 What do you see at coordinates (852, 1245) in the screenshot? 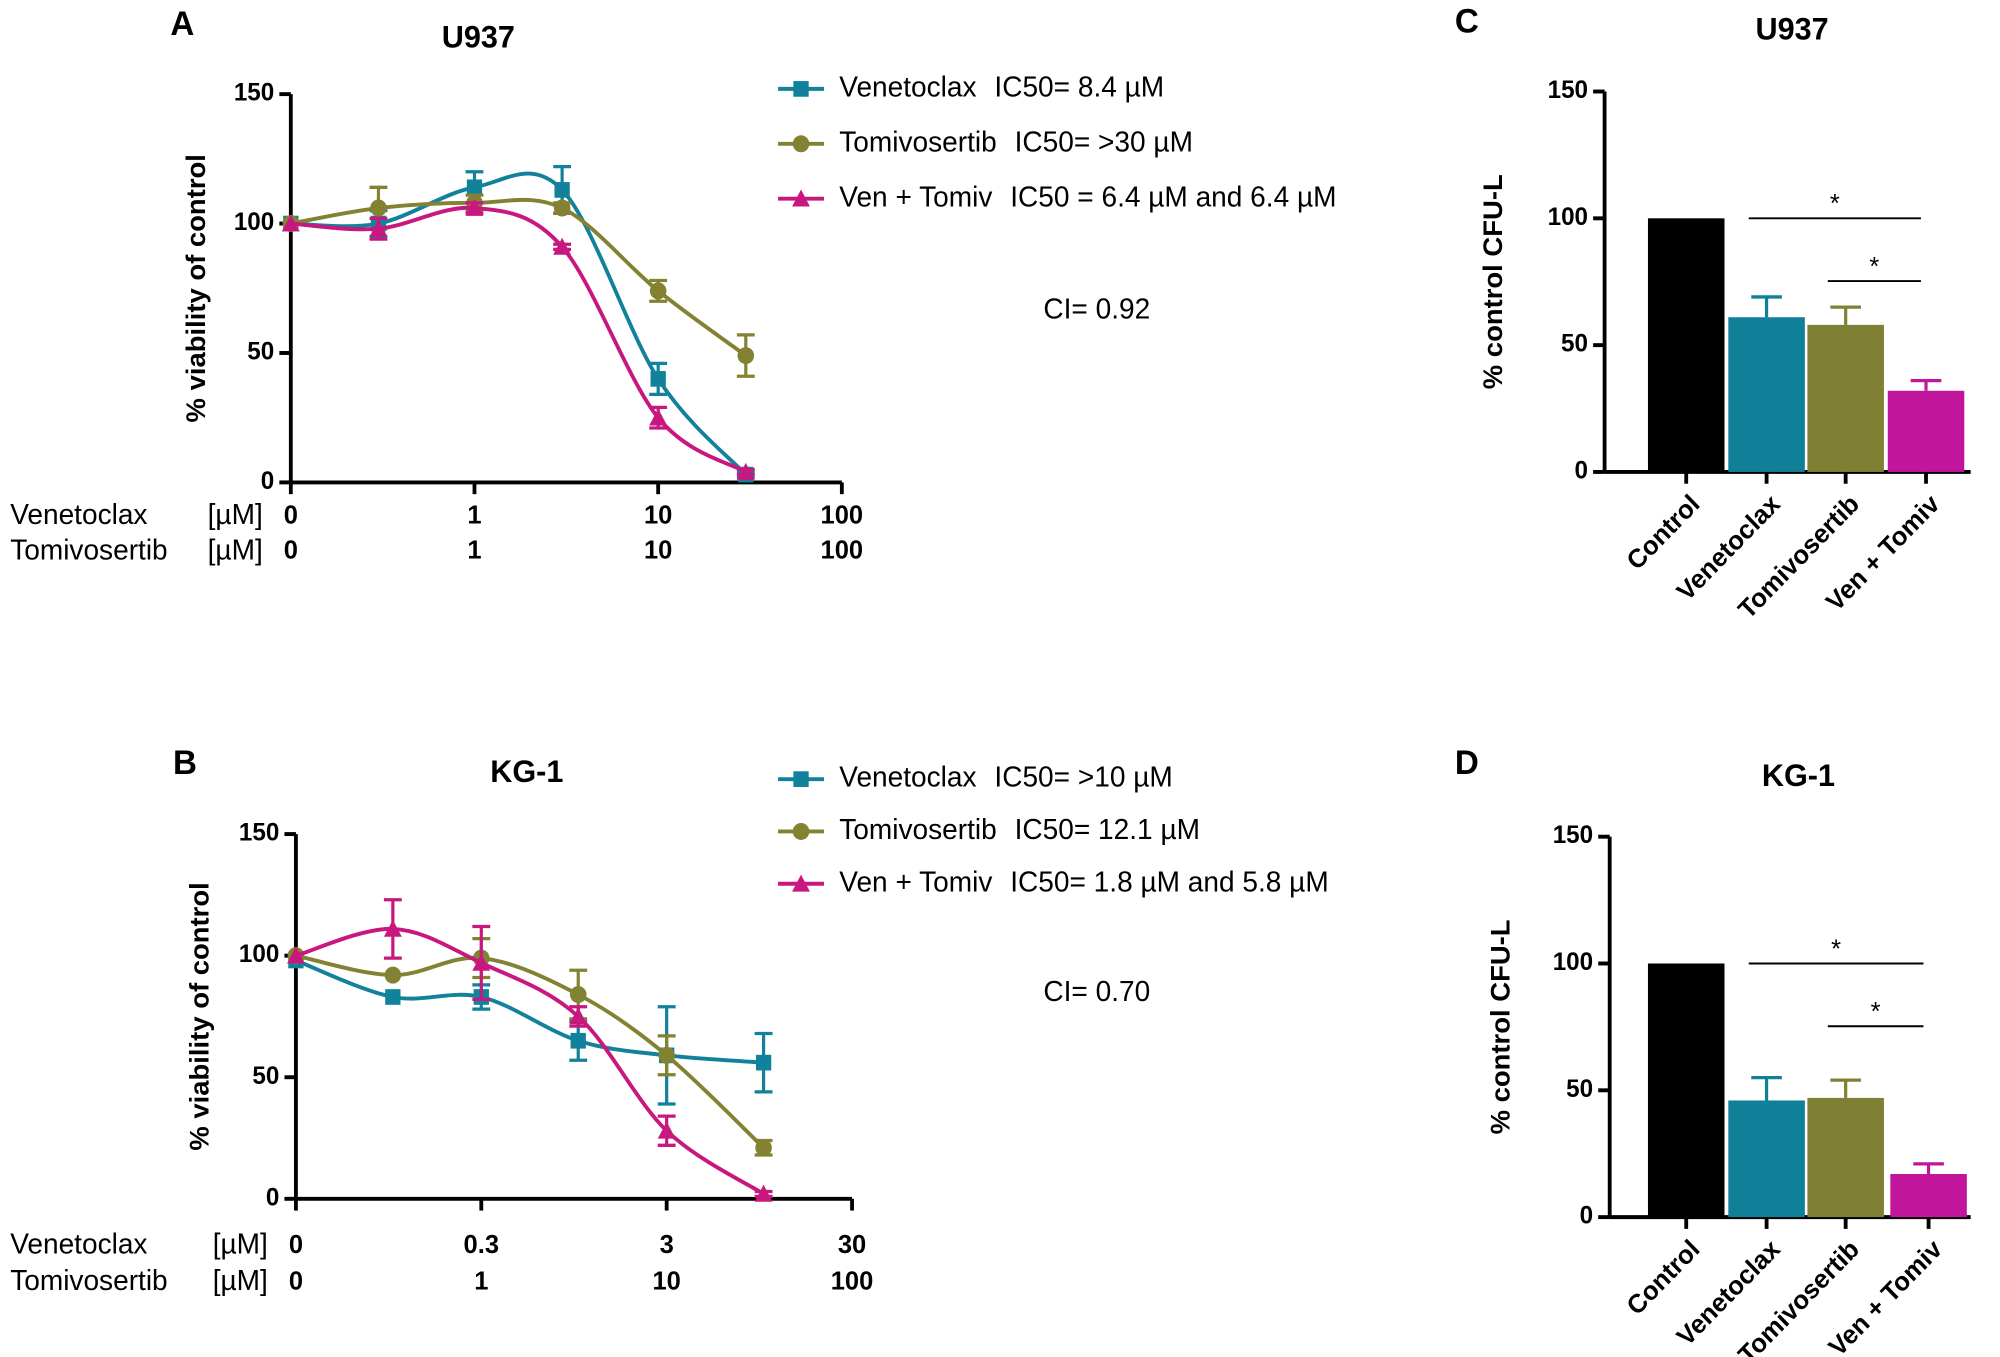
I see `x-tick-label: 30` at bounding box center [852, 1245].